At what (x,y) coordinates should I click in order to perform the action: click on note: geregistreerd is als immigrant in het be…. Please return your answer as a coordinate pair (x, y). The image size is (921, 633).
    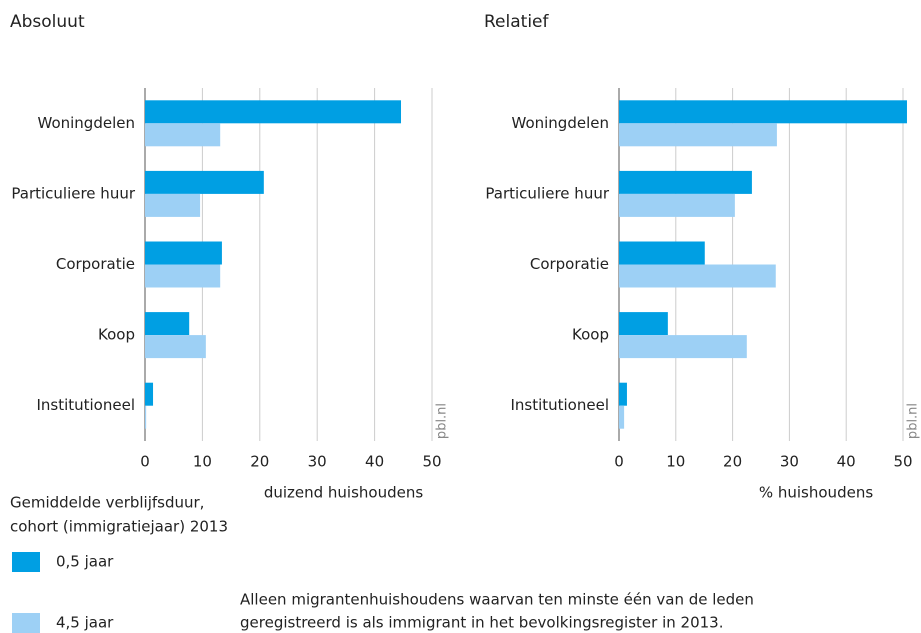
    Looking at the image, I should click on (481, 623).